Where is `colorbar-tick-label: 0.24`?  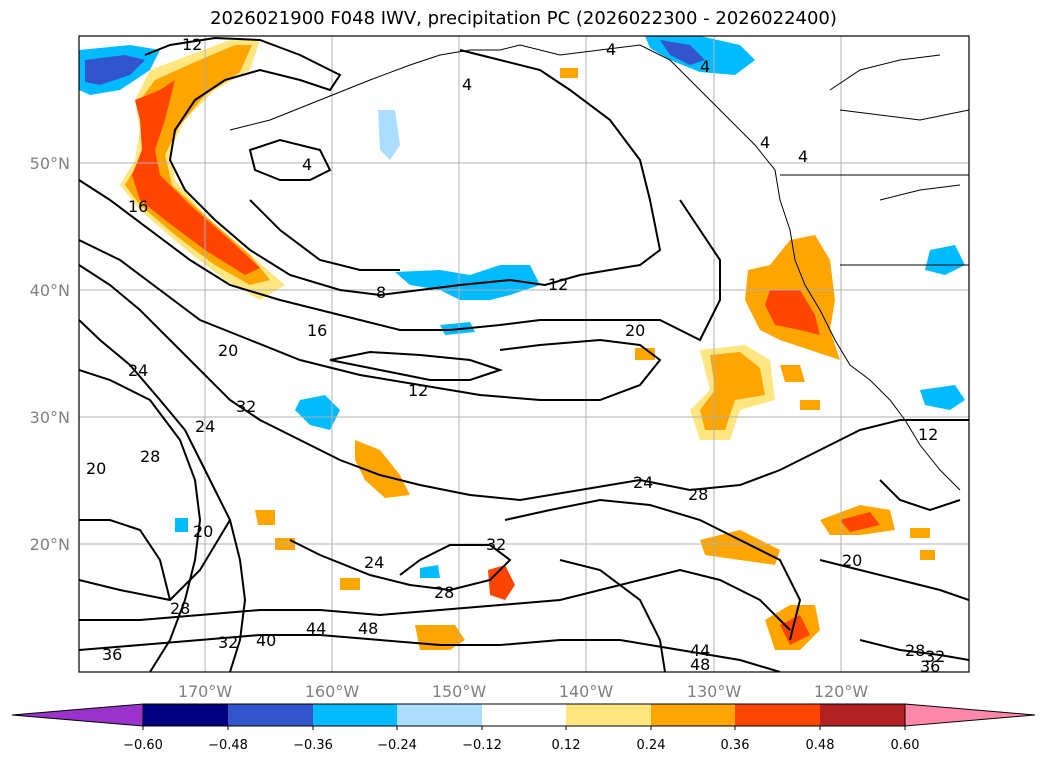
colorbar-tick-label: 0.24 is located at coordinates (651, 745).